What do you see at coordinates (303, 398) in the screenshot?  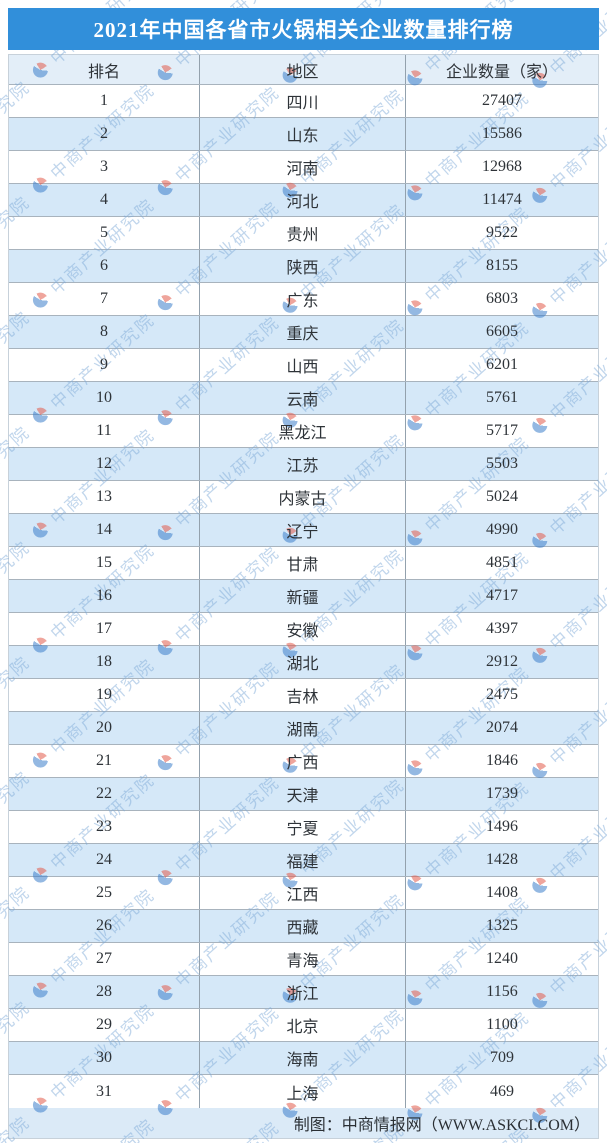 I see `table-row: 10 云南 5761` at bounding box center [303, 398].